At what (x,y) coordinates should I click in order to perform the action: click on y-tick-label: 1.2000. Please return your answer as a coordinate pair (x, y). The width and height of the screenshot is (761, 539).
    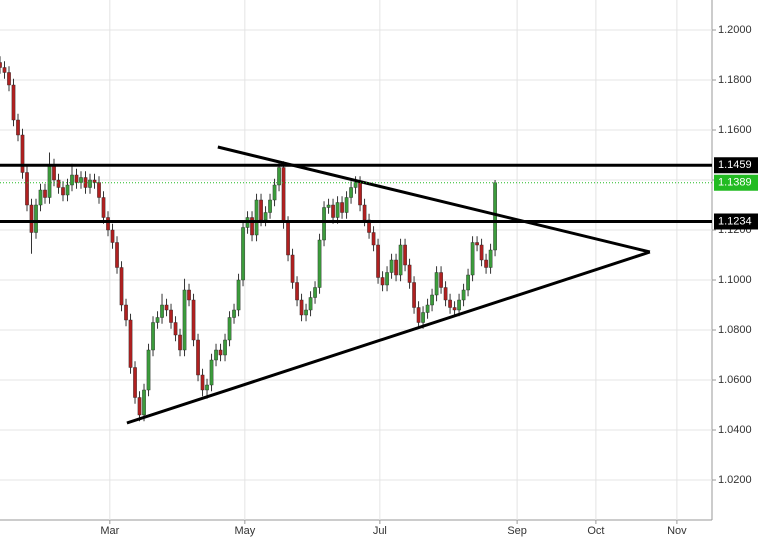
    Looking at the image, I should click on (735, 30).